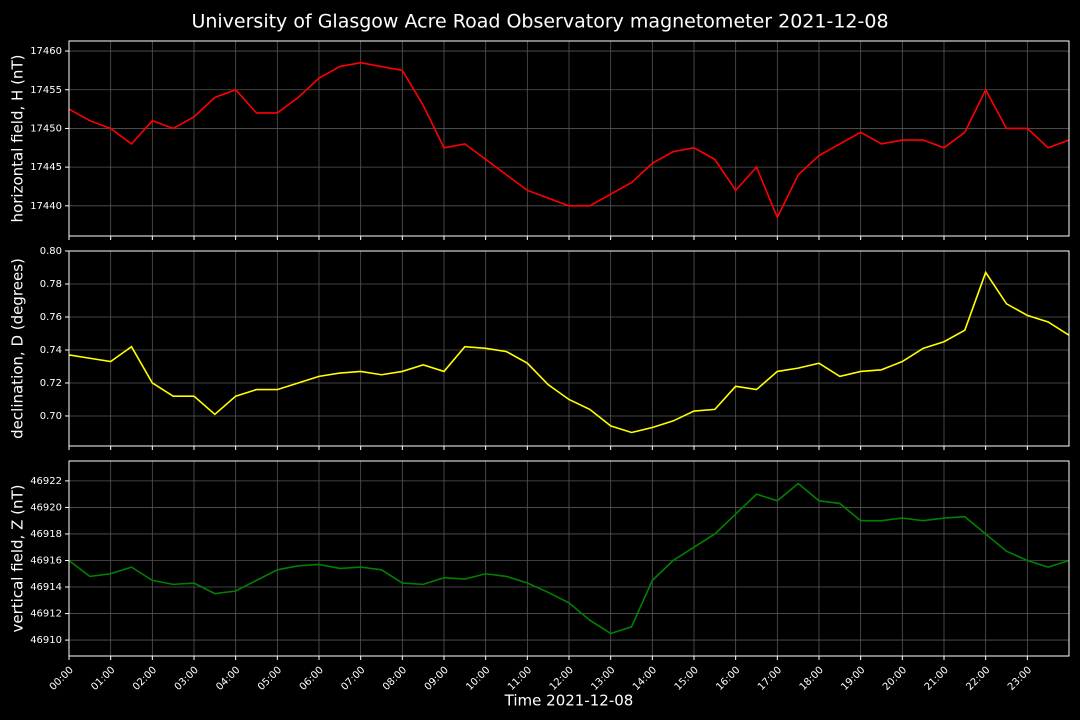 The width and height of the screenshot is (1080, 720). I want to click on x-tick-label: 19:00, so click(853, 679).